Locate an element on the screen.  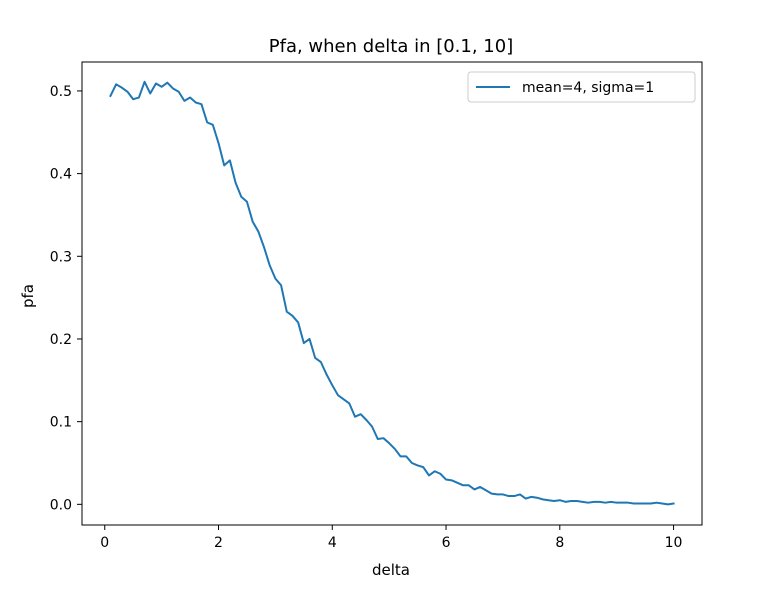
x-tick-label: 8 is located at coordinates (559, 543).